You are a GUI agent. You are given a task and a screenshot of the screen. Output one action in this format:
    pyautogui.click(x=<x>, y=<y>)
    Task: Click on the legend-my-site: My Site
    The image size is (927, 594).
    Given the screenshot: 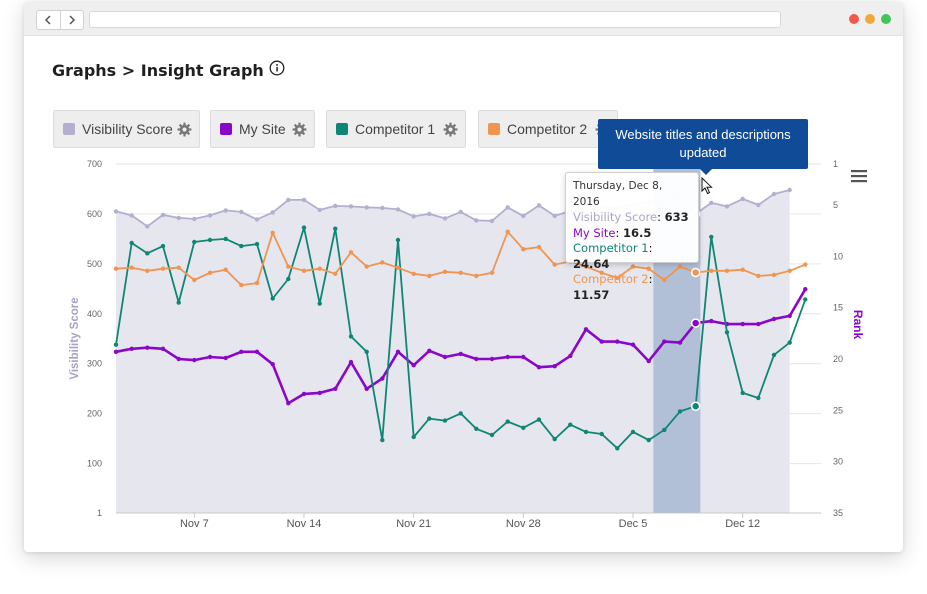 What is the action you would take?
    pyautogui.click(x=262, y=129)
    